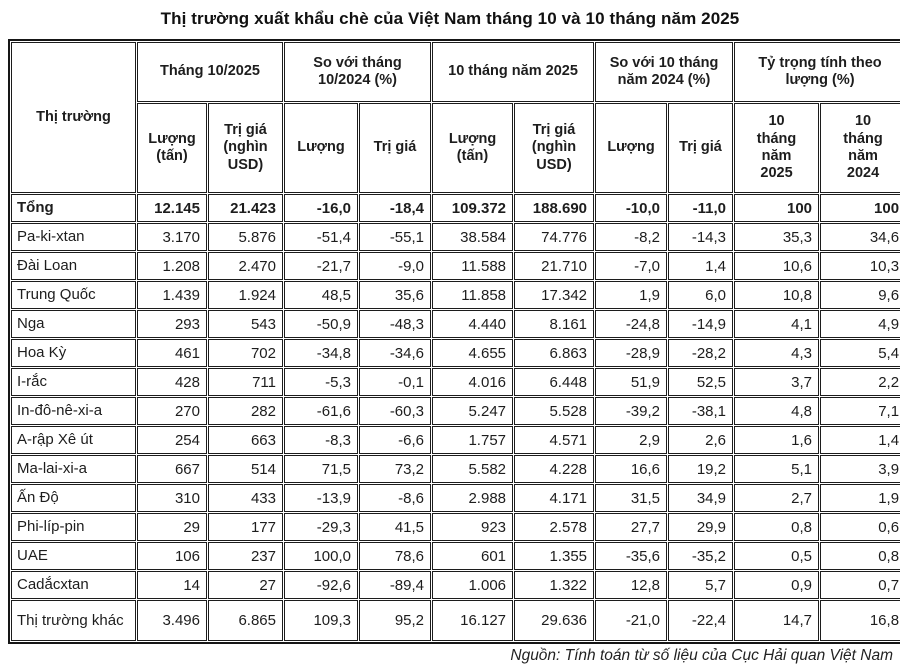 This screenshot has height=672, width=900. Describe the element at coordinates (777, 148) in the screenshot. I see `subheader-share-2025: 10 tháng năm 2025` at that location.